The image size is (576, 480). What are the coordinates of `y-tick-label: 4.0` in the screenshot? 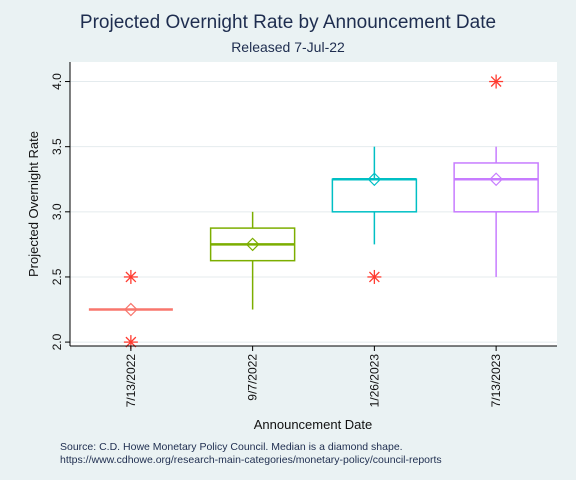 It's located at (57, 81).